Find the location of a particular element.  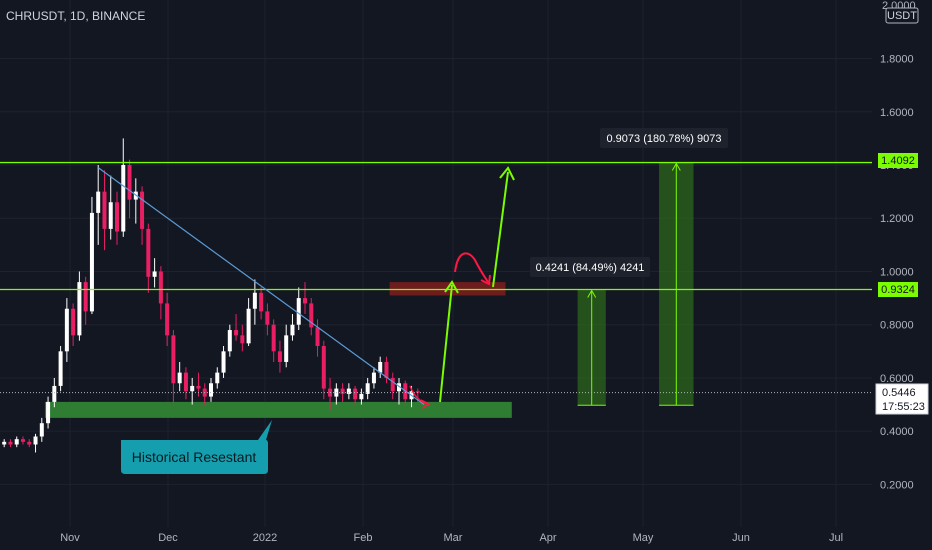

current-price-value: 0.5446 is located at coordinates (899, 393).